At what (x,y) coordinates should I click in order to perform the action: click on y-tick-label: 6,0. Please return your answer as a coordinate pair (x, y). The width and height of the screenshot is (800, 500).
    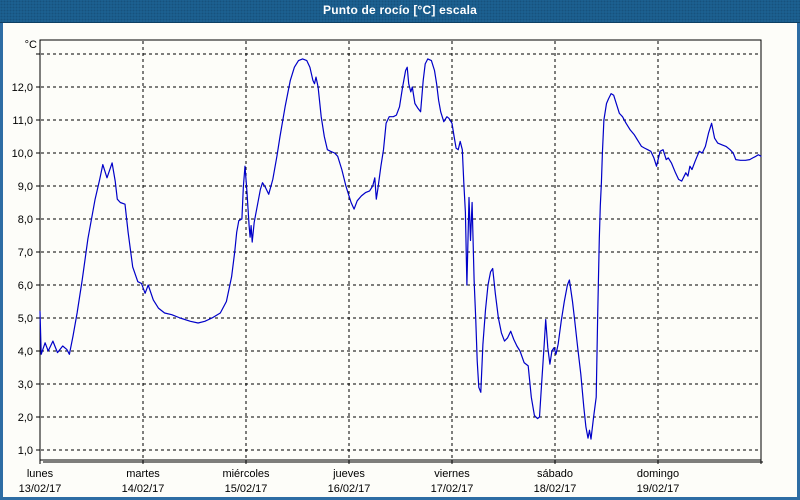
    Looking at the image, I should click on (25, 286).